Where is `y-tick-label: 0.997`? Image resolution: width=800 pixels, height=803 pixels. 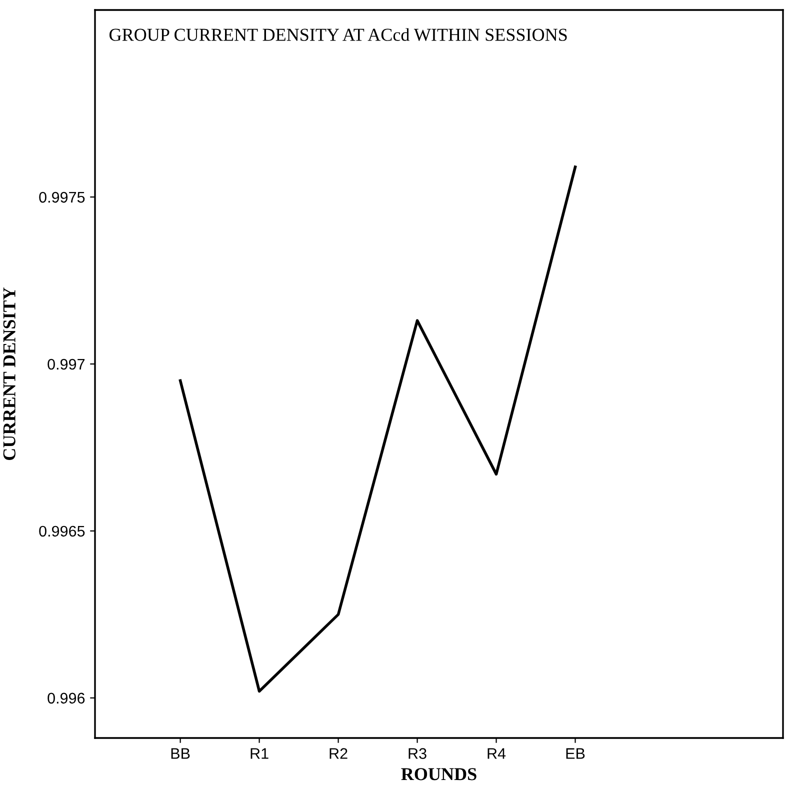
y-tick-label: 0.997 is located at coordinates (66, 364).